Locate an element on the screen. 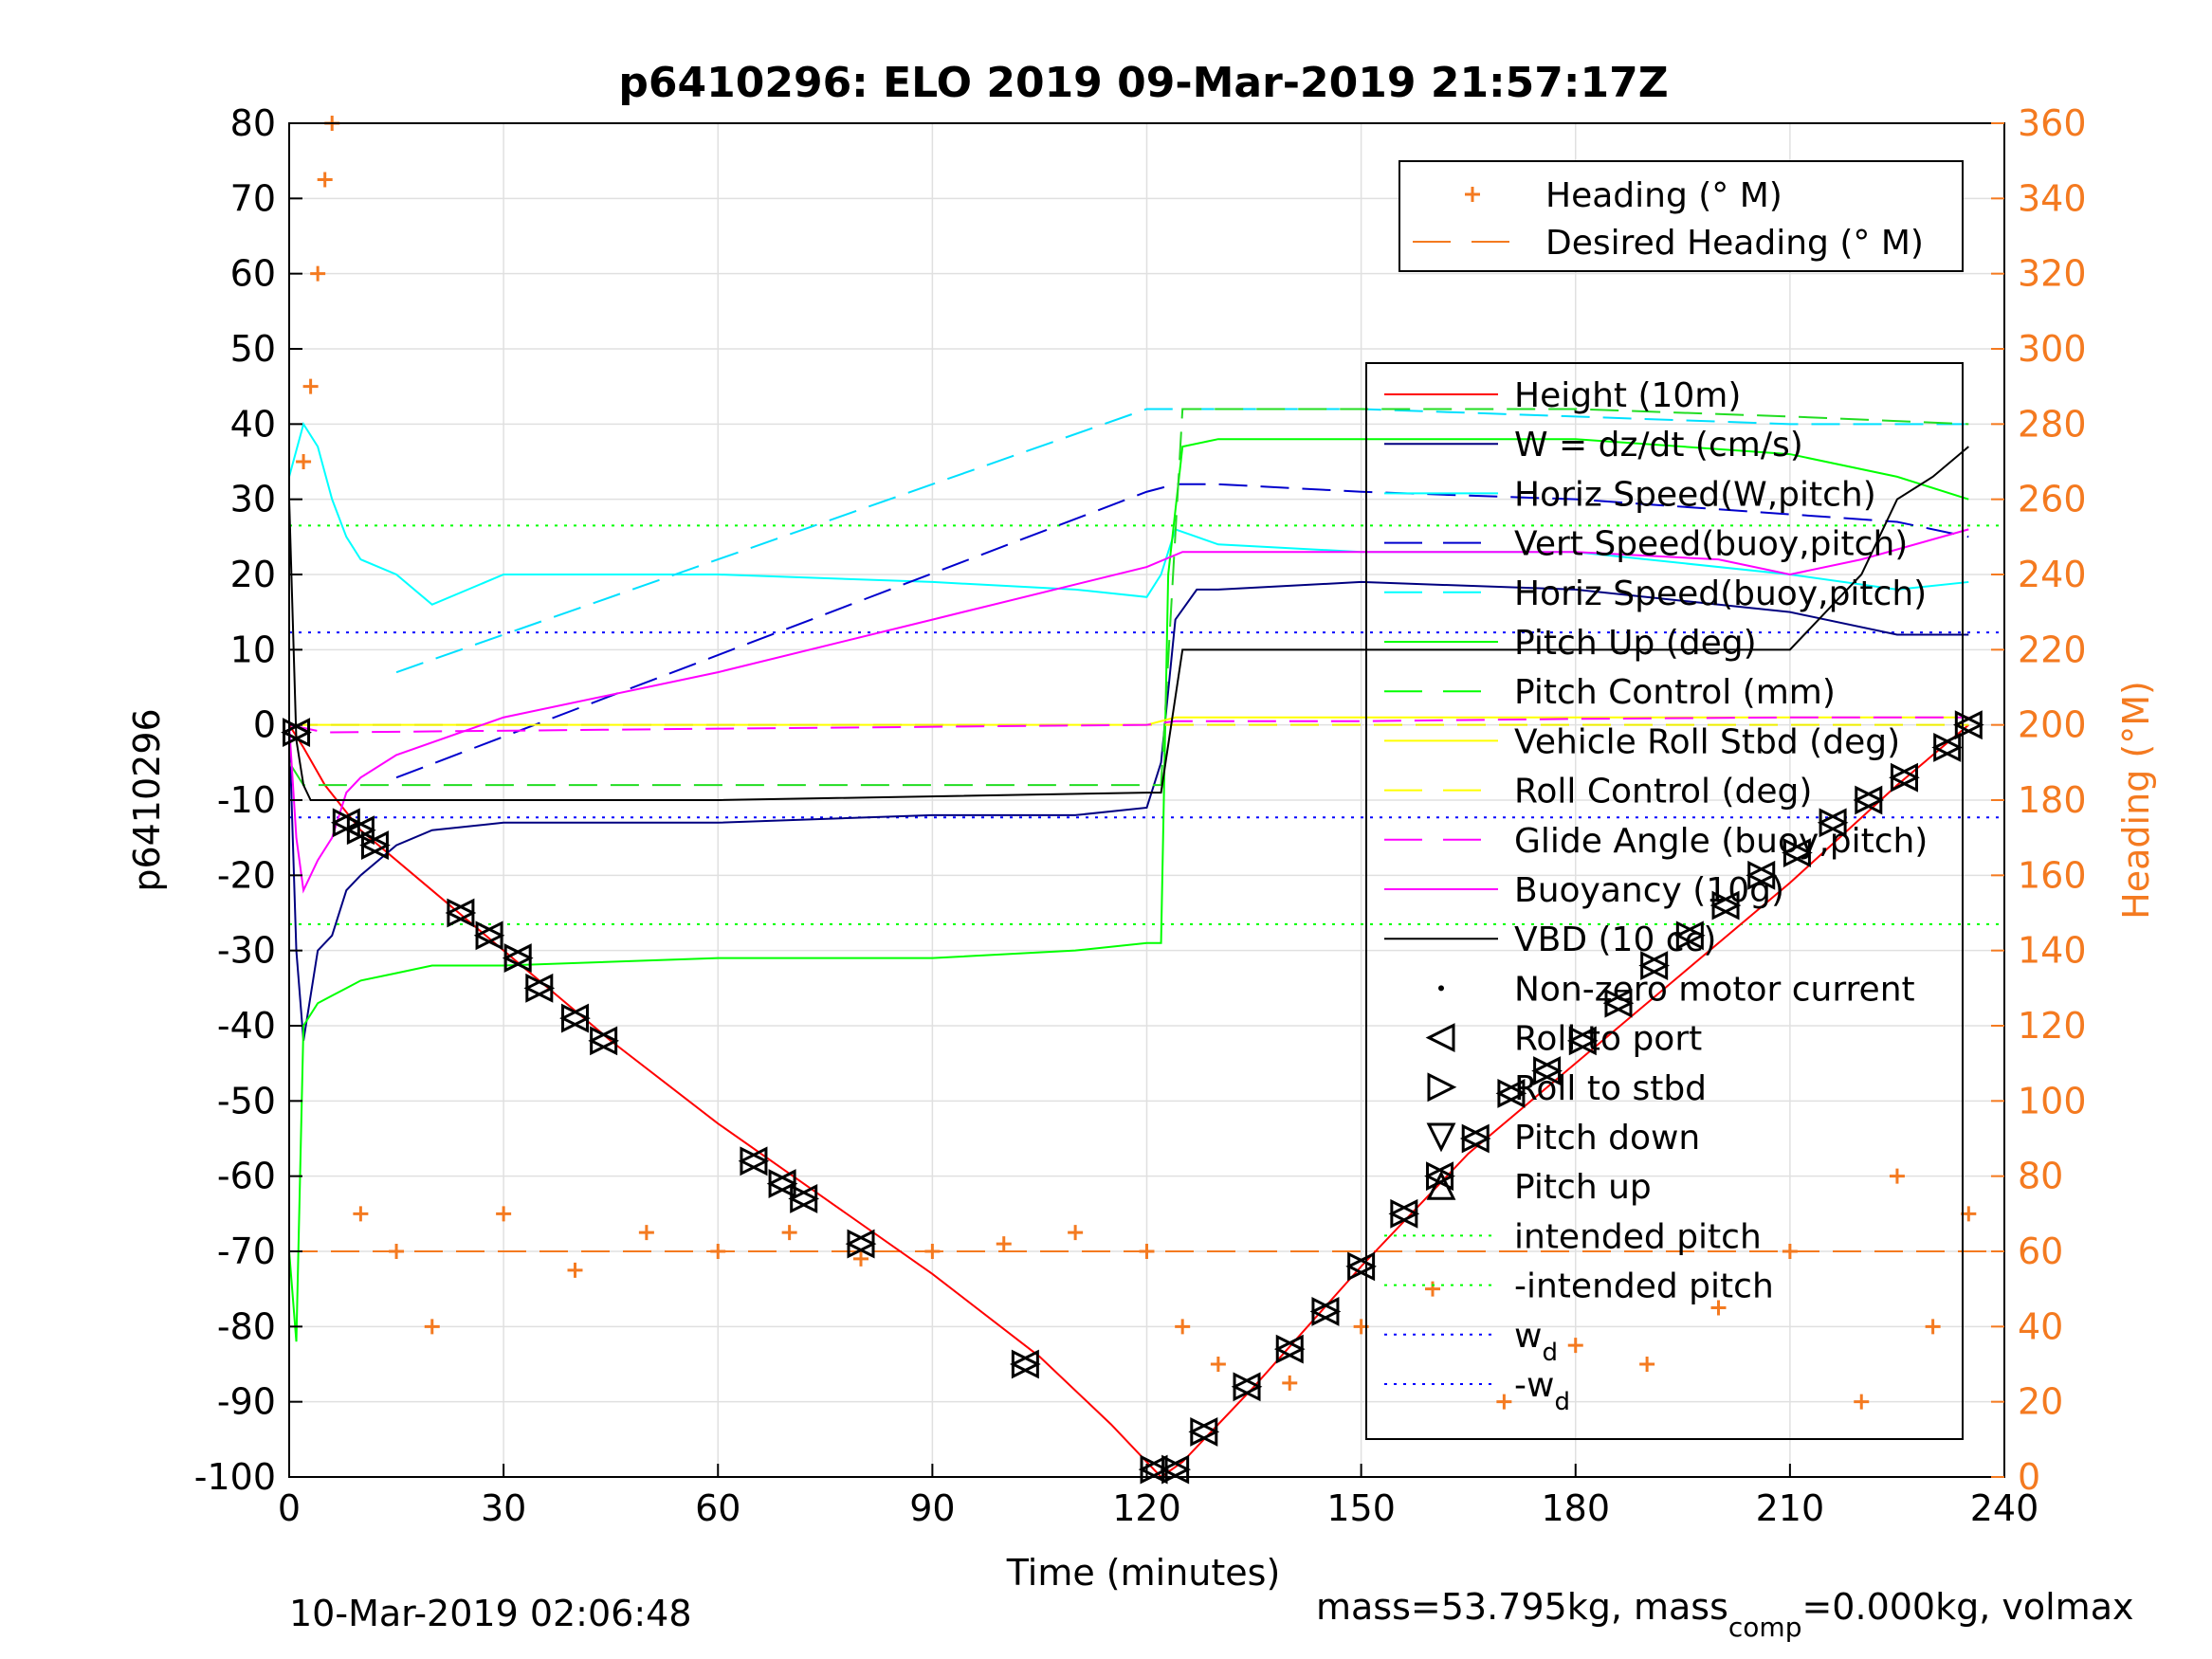  legend-label: Roll to stbd is located at coordinates (1610, 1088).